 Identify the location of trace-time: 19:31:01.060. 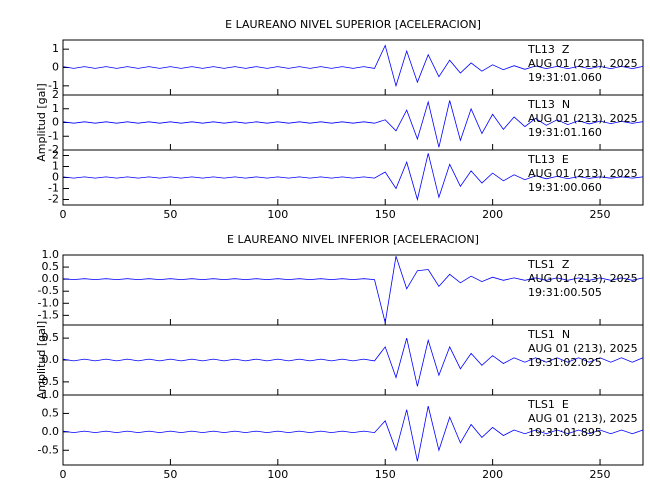
(565, 77).